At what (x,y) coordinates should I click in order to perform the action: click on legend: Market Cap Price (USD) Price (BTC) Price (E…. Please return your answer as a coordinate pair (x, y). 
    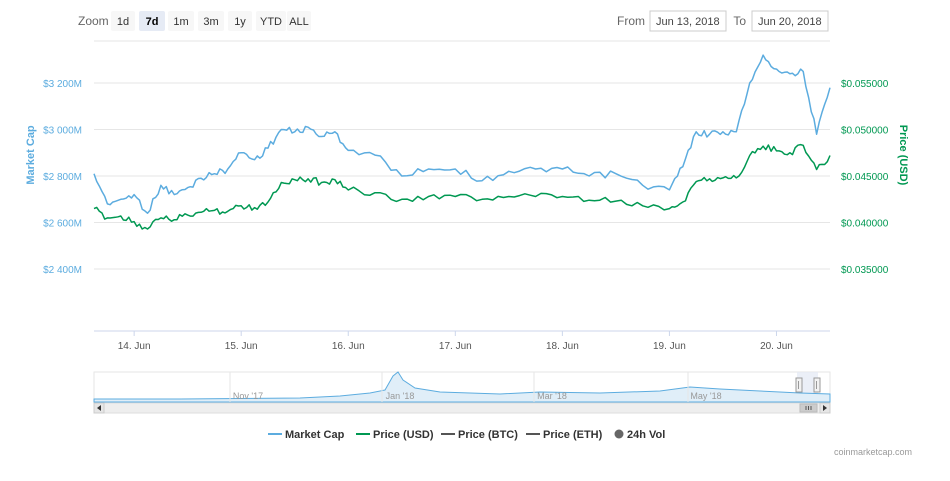
    Looking at the image, I should click on (466, 435).